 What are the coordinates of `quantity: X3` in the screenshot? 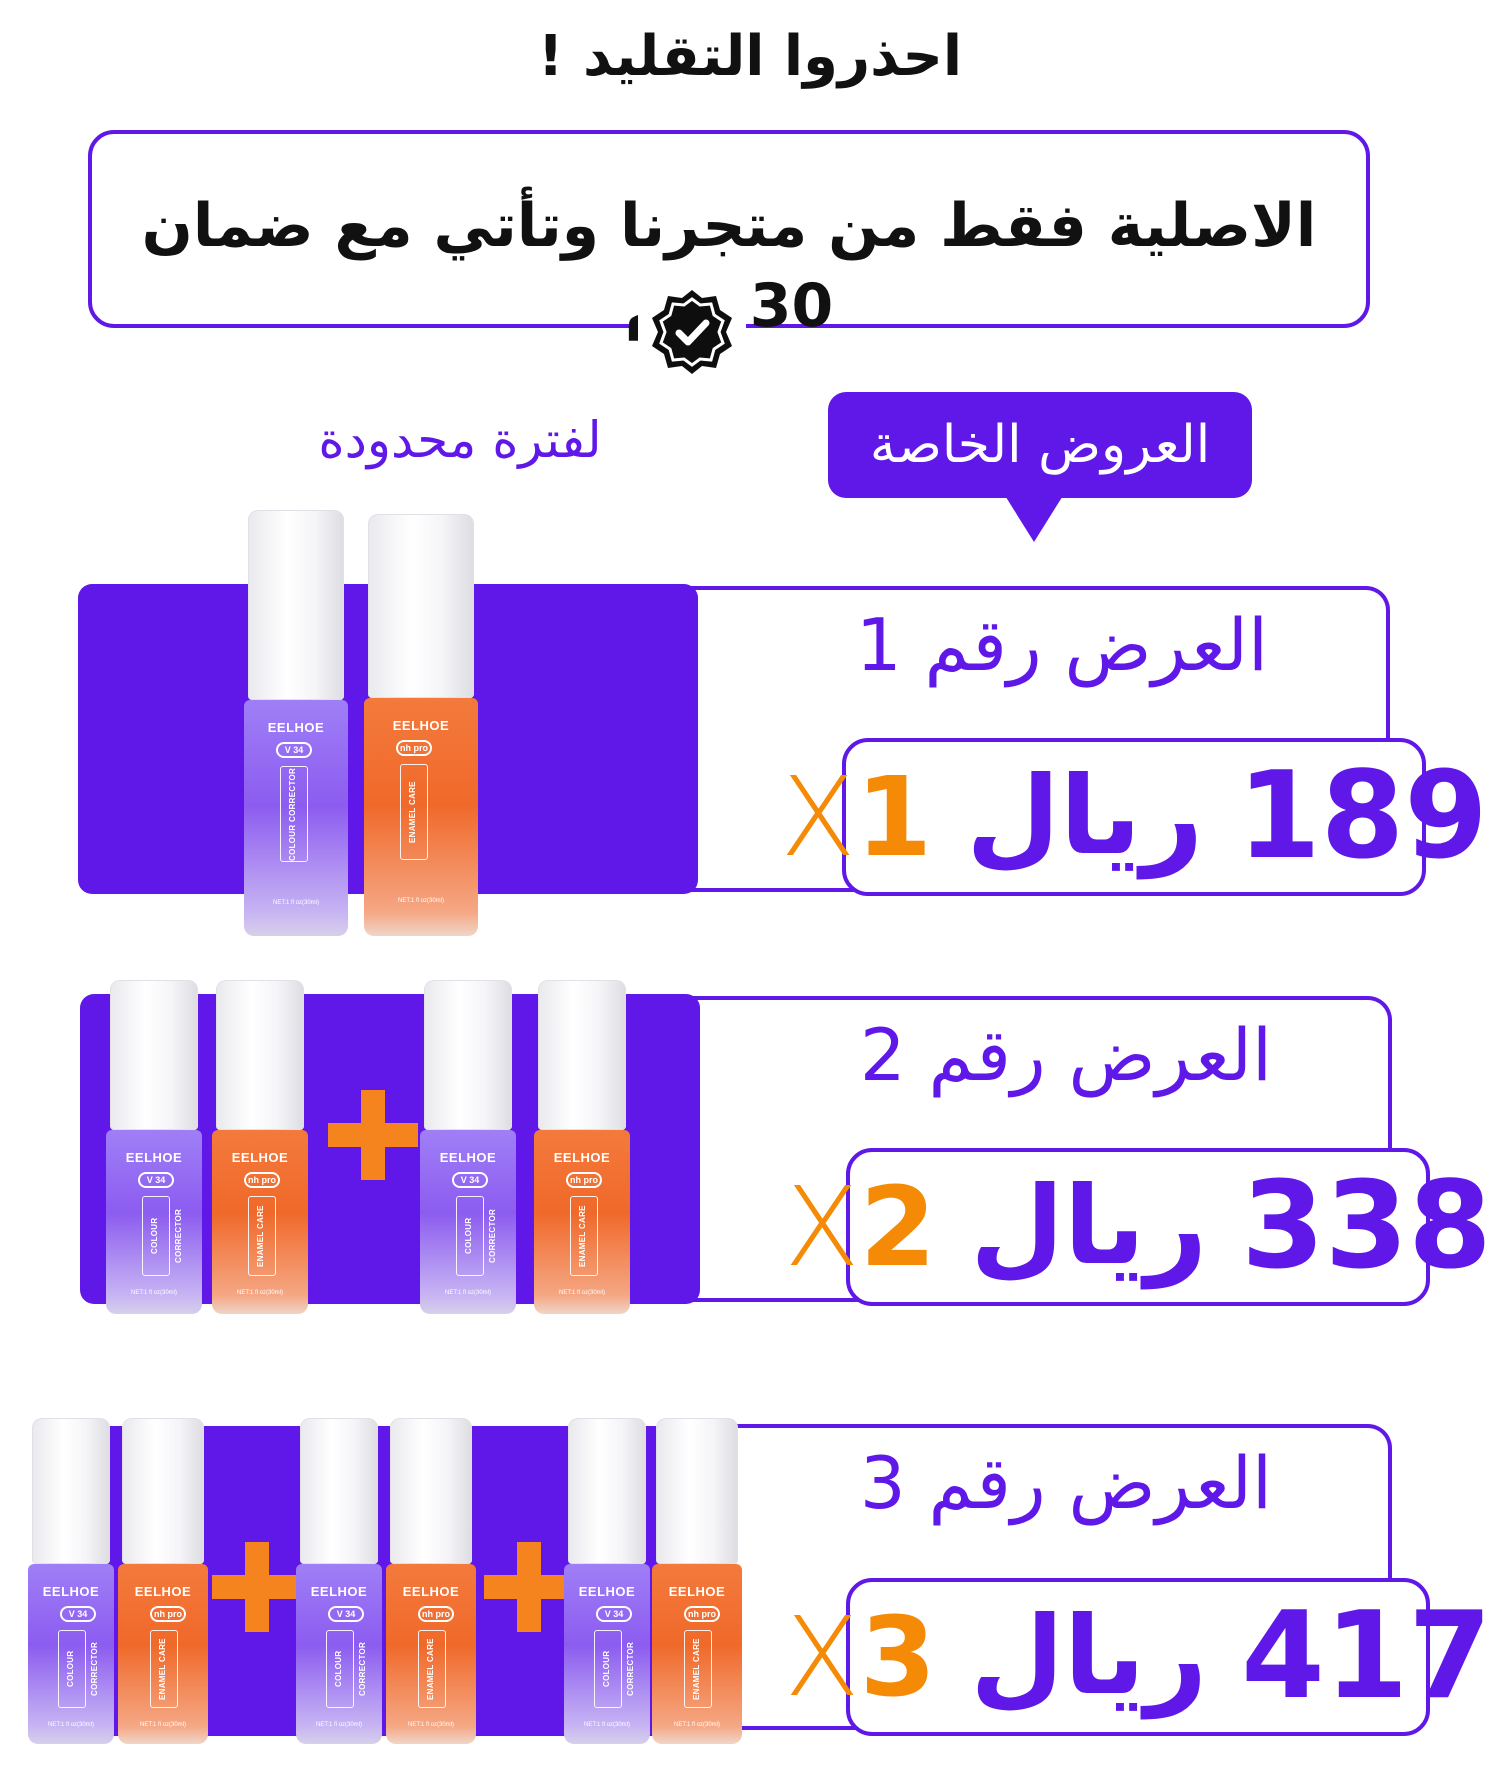 It's located at (860, 1657).